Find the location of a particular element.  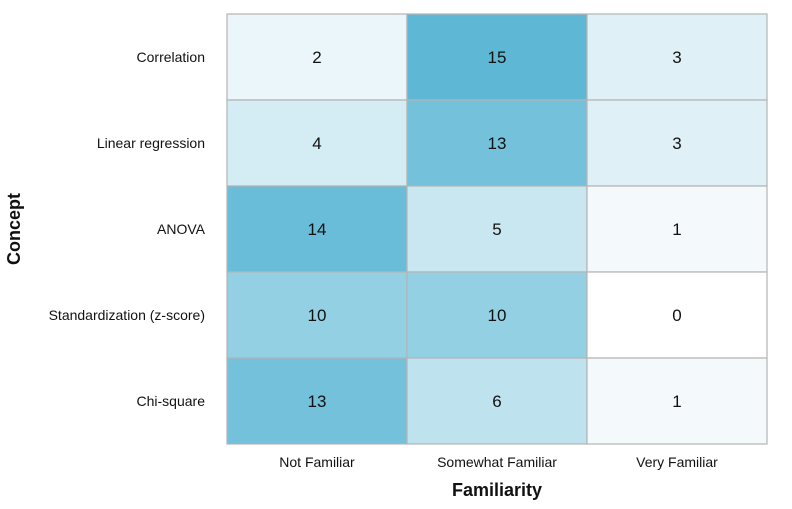

y-tick-label: Standardization (z-score) is located at coordinates (127, 315).